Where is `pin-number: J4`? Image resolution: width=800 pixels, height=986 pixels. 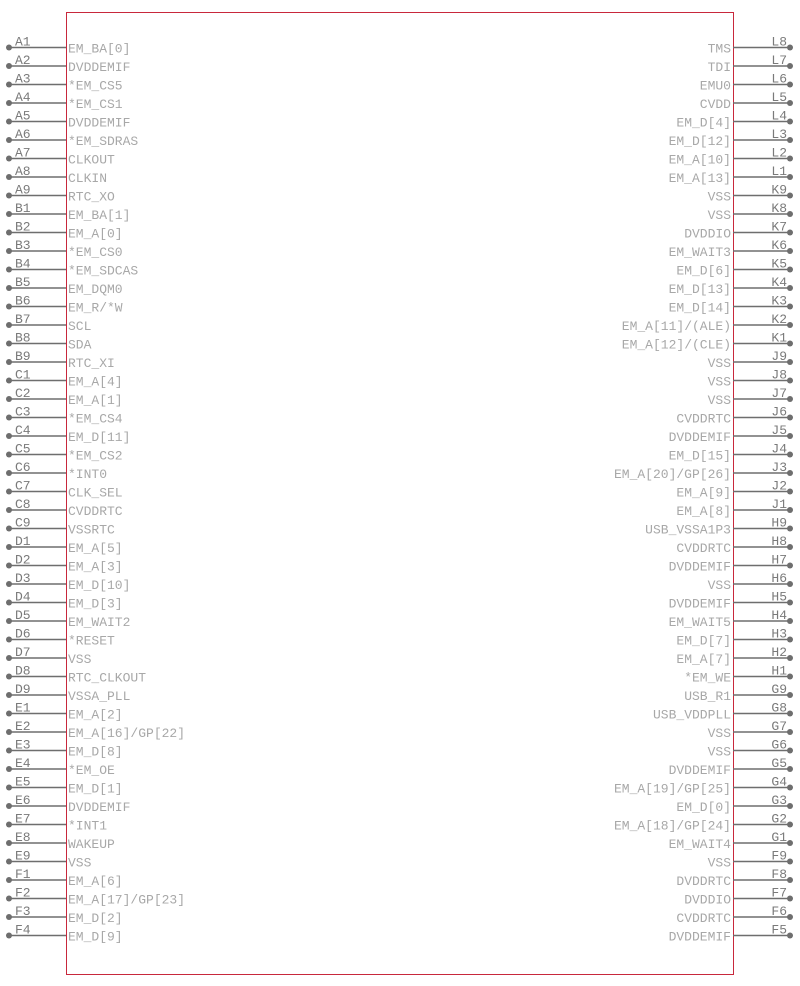 pin-number: J4 is located at coordinates (779, 449).